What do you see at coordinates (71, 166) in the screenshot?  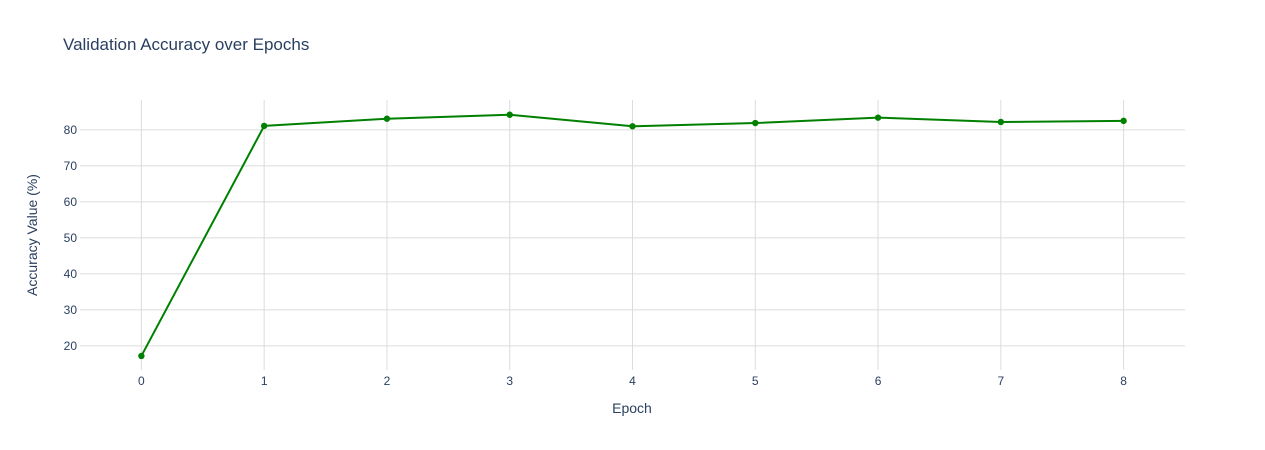 I see `y-tick-label: 70` at bounding box center [71, 166].